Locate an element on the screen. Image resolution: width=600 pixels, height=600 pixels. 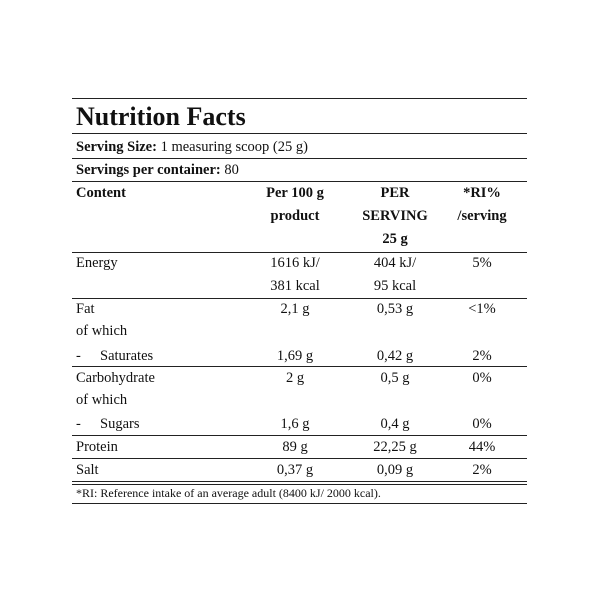
cell: Per 100 g is located at coordinates (295, 193).